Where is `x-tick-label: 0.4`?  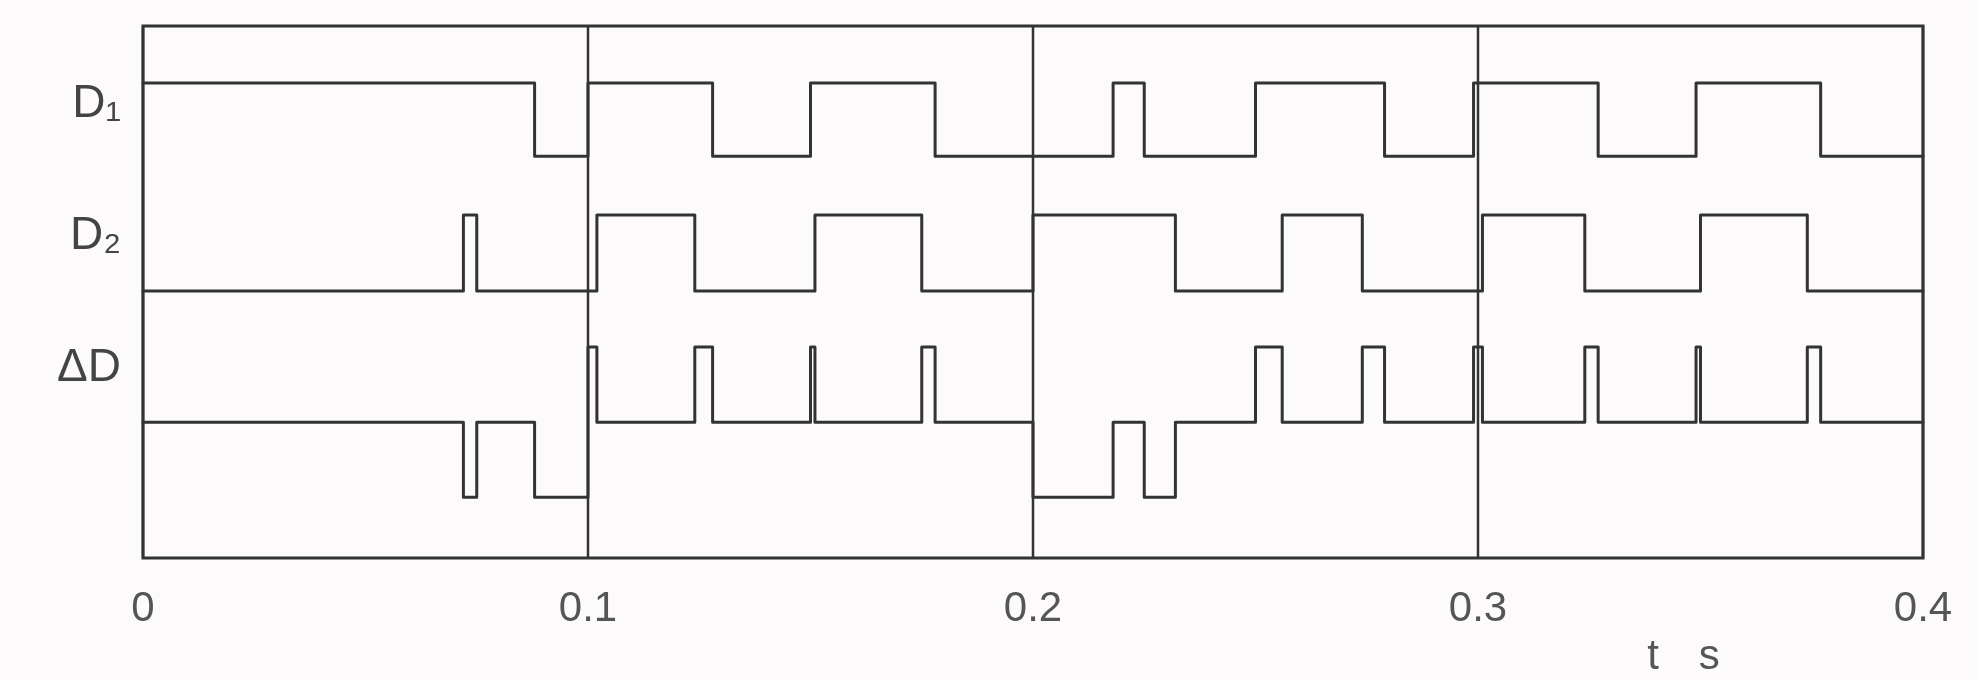
x-tick-label: 0.4 is located at coordinates (1923, 607).